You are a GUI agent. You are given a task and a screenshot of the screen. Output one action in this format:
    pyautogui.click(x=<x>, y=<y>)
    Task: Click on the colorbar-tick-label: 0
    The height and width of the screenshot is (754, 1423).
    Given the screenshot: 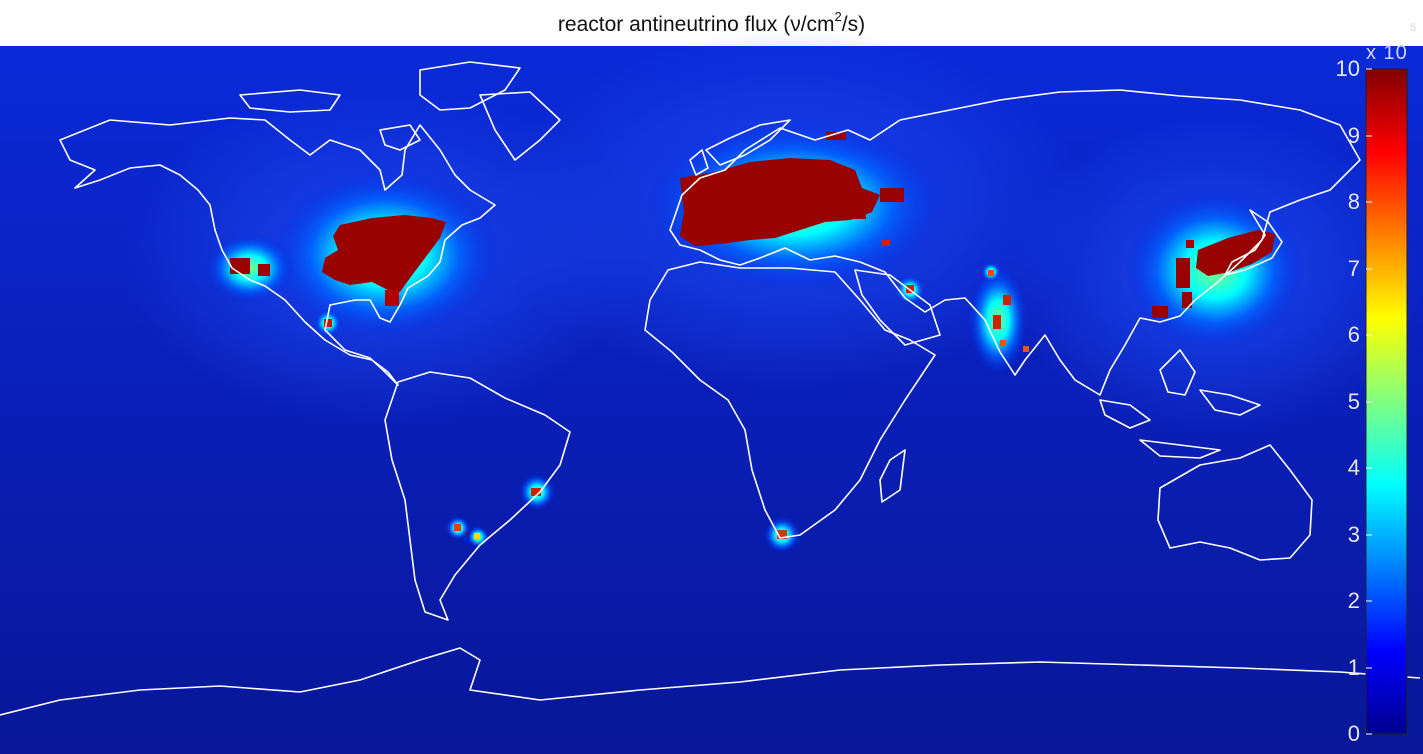 What is the action you would take?
    pyautogui.click(x=1353, y=733)
    